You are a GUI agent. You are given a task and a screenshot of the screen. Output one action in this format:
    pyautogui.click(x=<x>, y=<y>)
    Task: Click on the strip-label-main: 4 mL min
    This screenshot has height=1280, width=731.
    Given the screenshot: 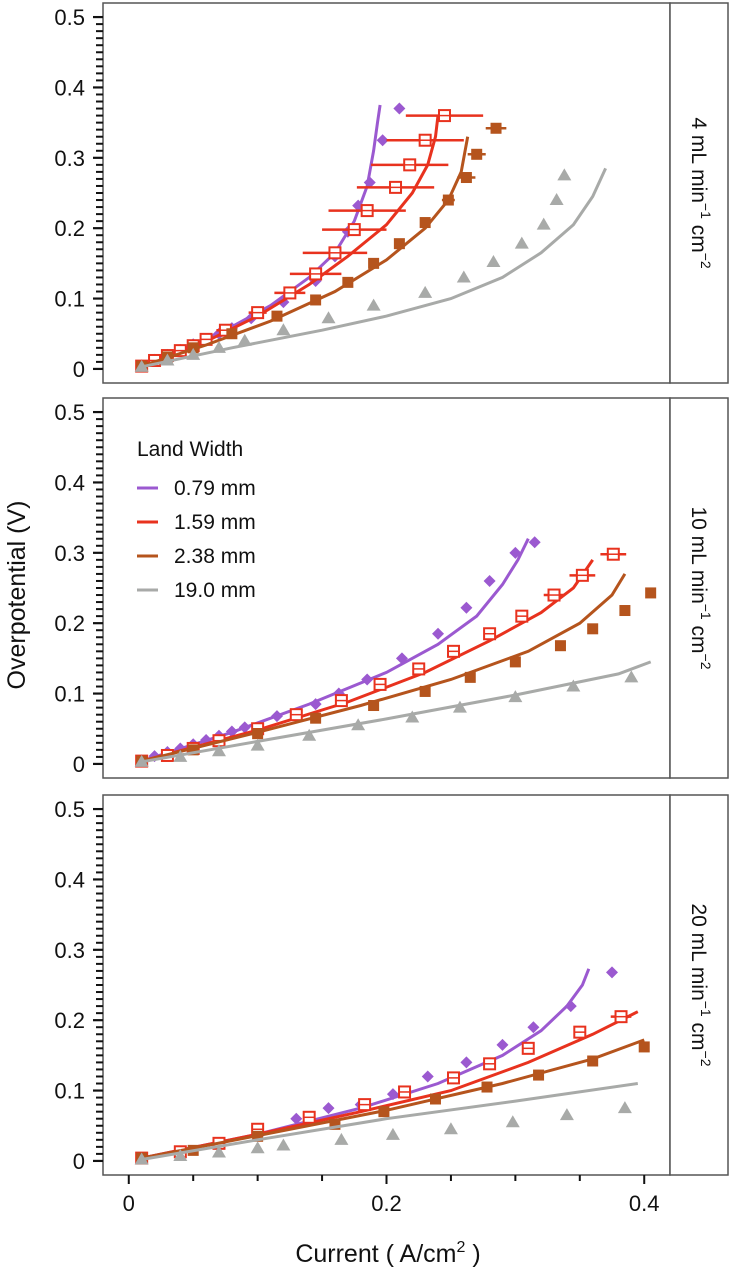 What is the action you would take?
    pyautogui.click(x=698, y=160)
    